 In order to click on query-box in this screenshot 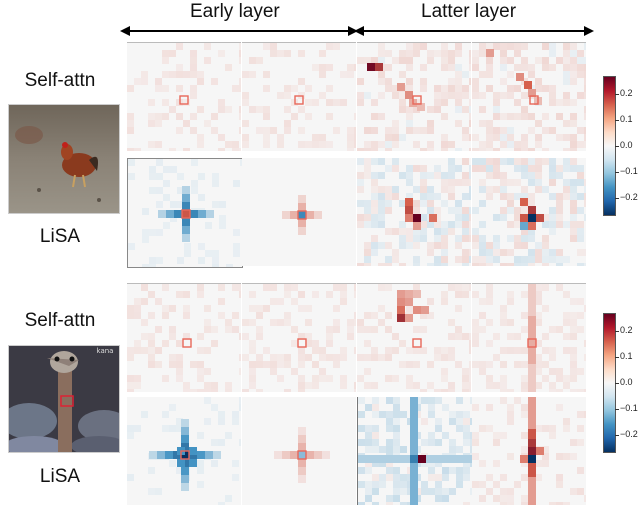, I will do `click(302, 455)`.